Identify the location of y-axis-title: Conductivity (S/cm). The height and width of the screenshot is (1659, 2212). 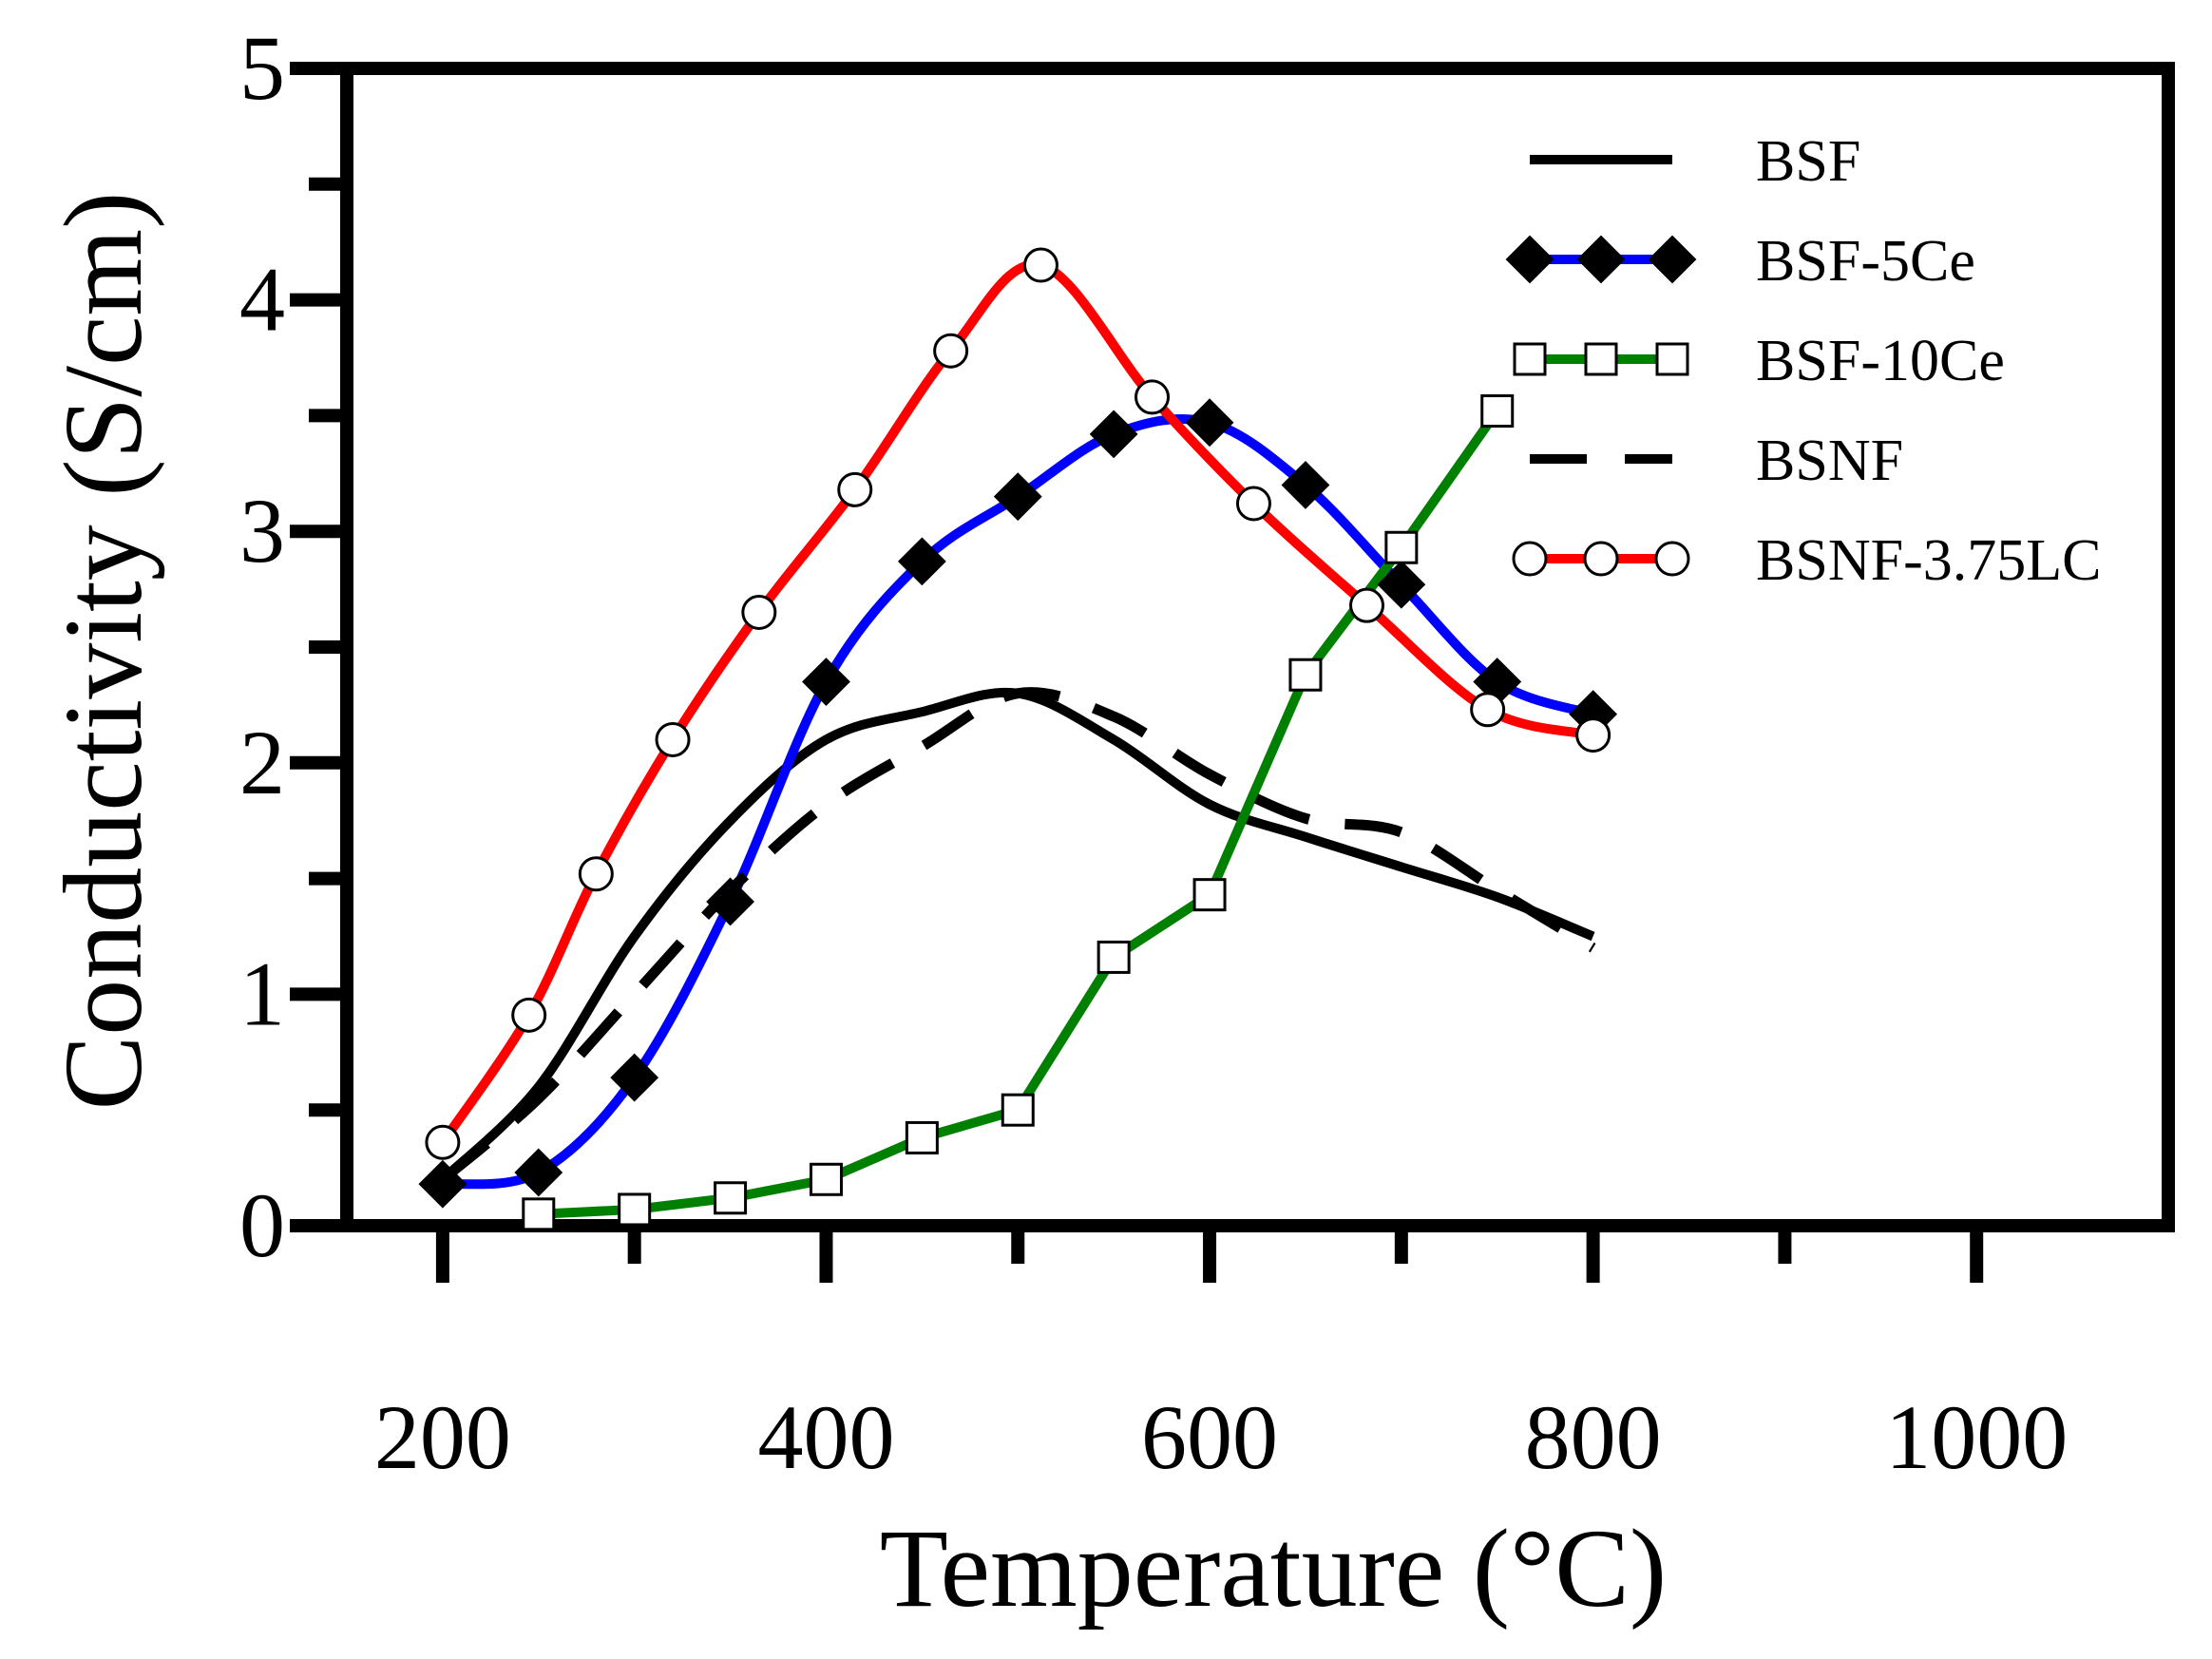
(103, 651).